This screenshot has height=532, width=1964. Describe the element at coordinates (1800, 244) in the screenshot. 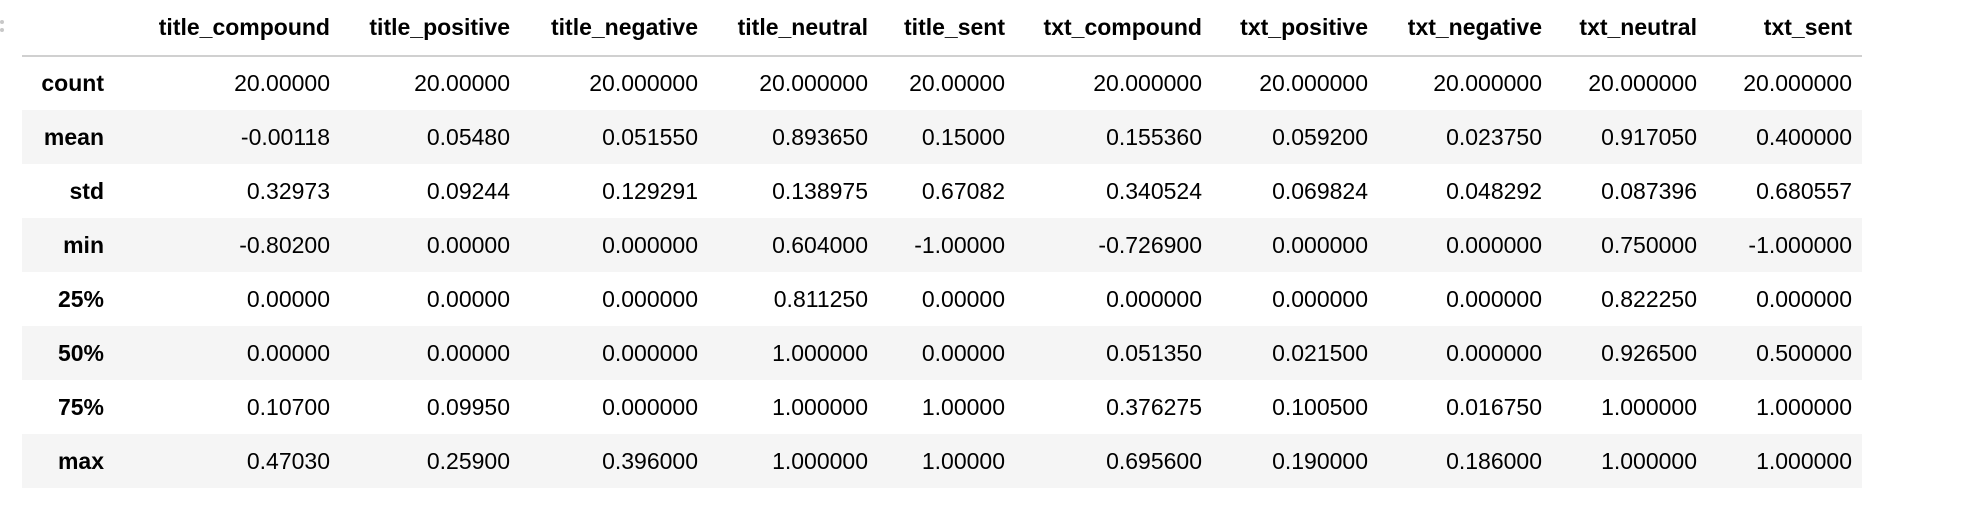

I see `table-cell: -1.000000` at that location.